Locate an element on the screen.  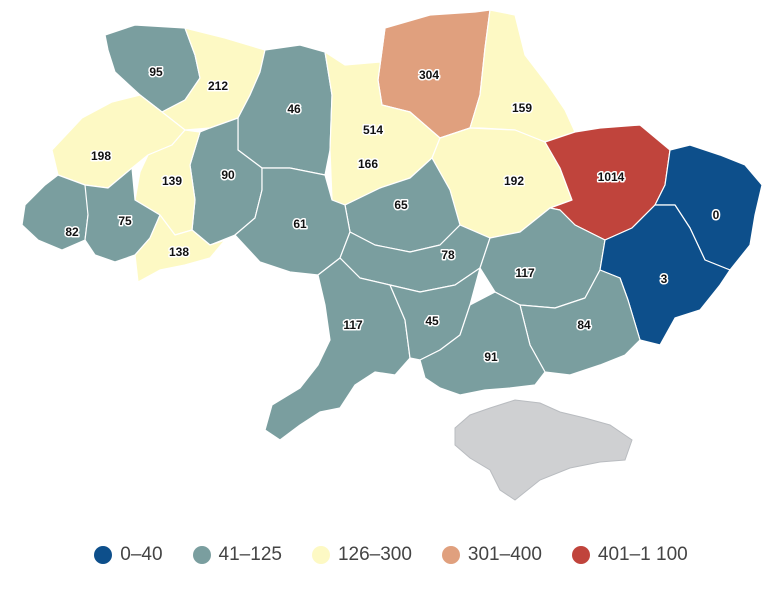
region-value-label: 198 is located at coordinates (101, 156).